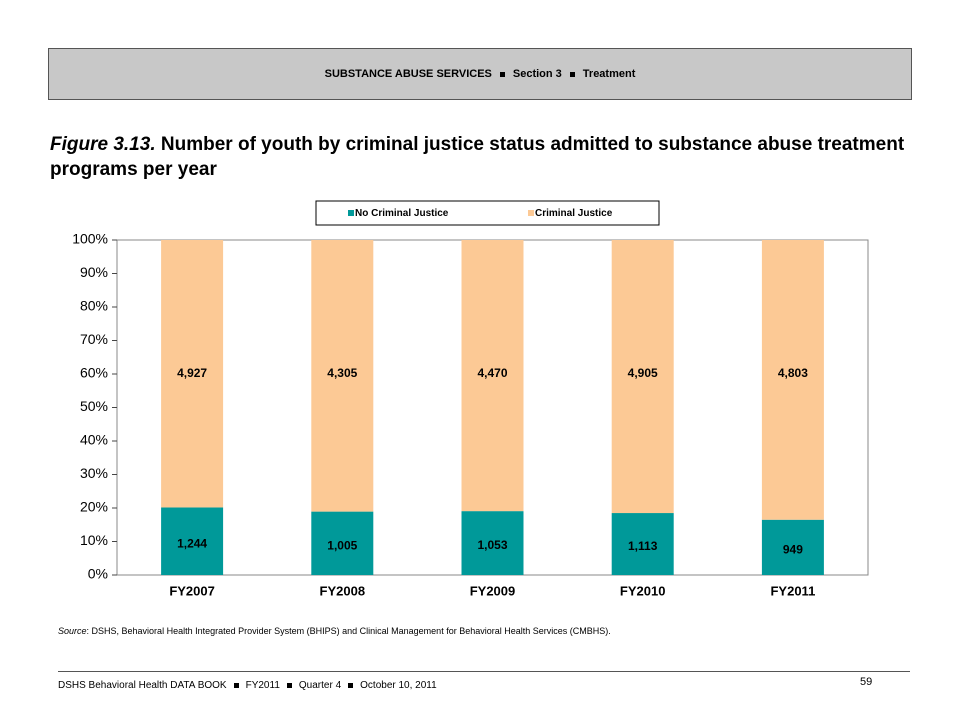  I want to click on x-tick-label: FY2011, so click(792, 590).